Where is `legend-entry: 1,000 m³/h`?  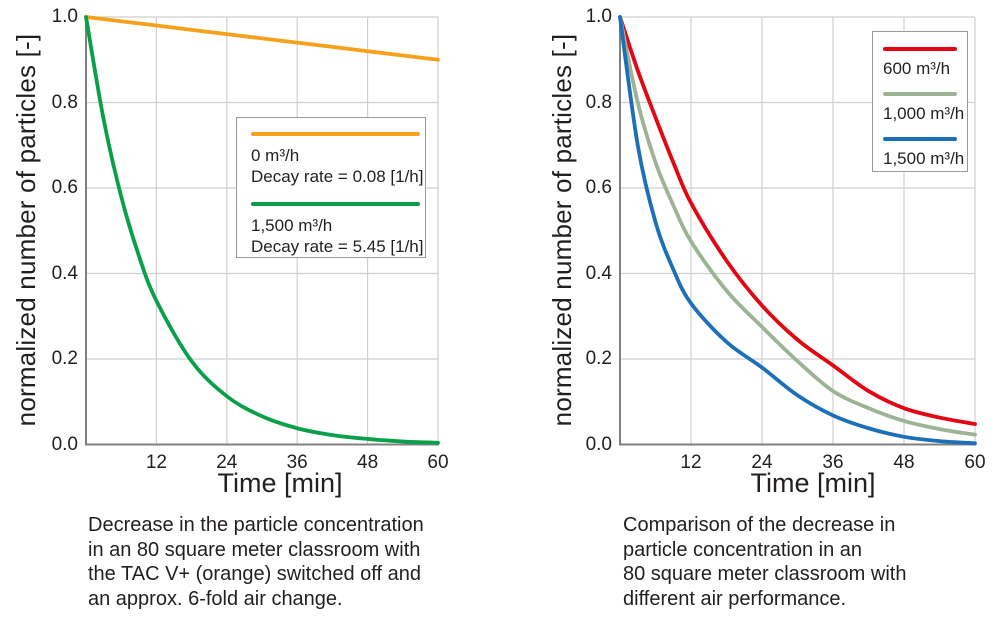
legend-entry: 1,000 m³/h is located at coordinates (924, 108).